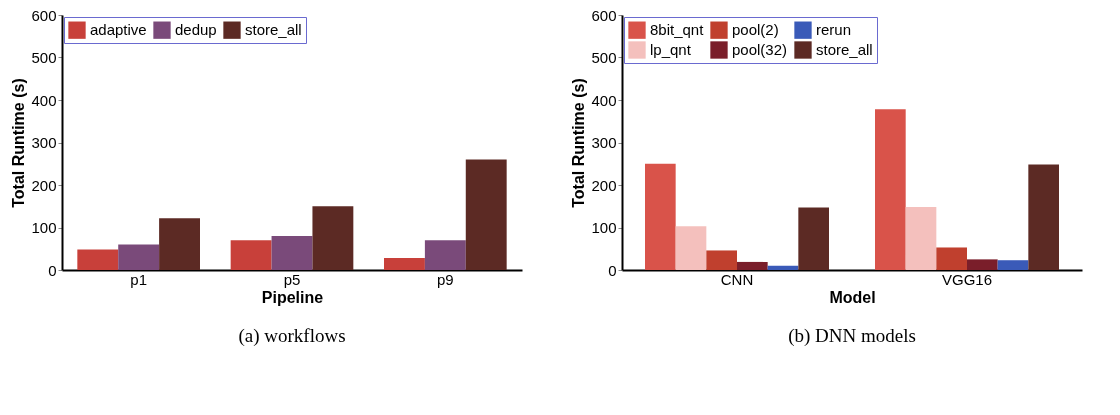 The height and width of the screenshot is (415, 1120). I want to click on x-tick-label: p1, so click(139, 279).